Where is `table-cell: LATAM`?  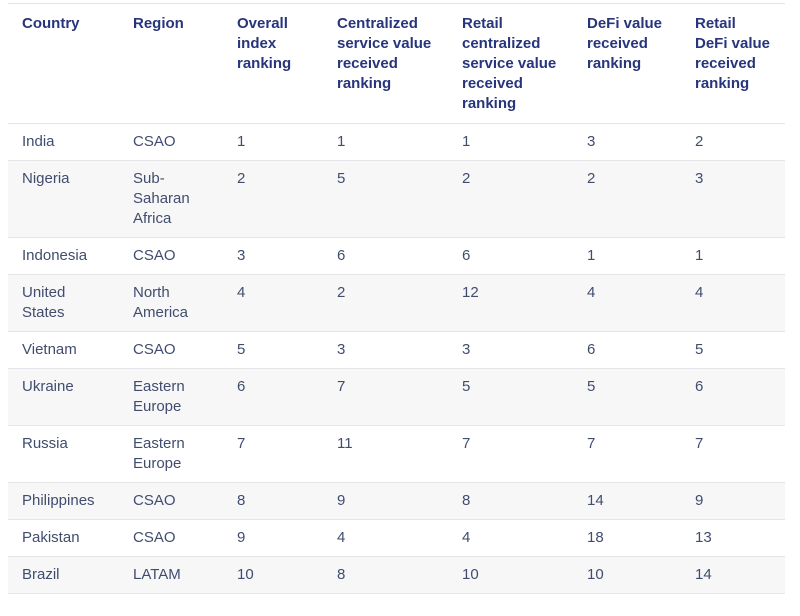 table-cell: LATAM is located at coordinates (157, 574).